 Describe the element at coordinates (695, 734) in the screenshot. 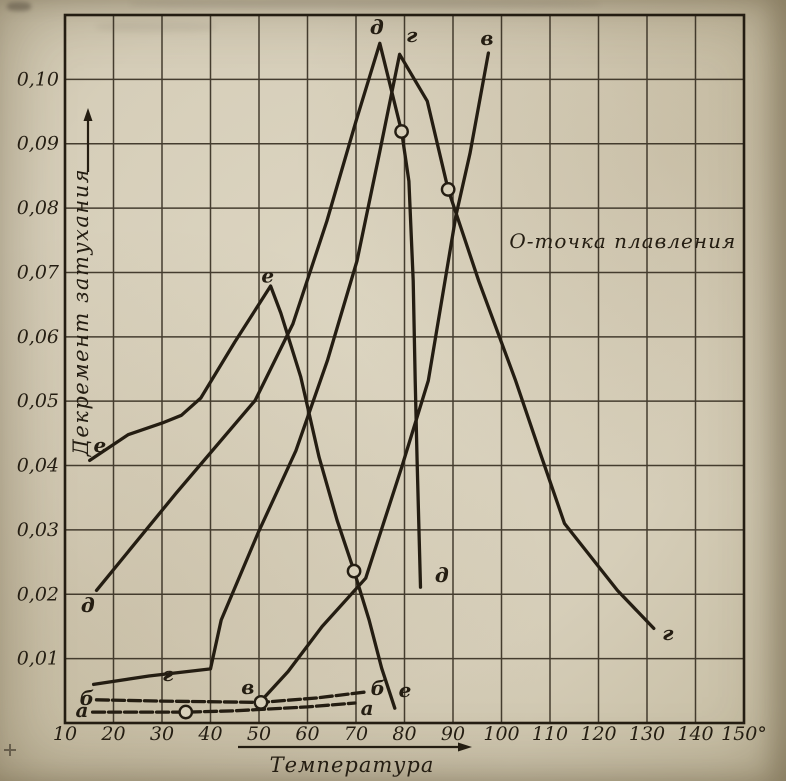

I see `x-tick-label: 140` at that location.